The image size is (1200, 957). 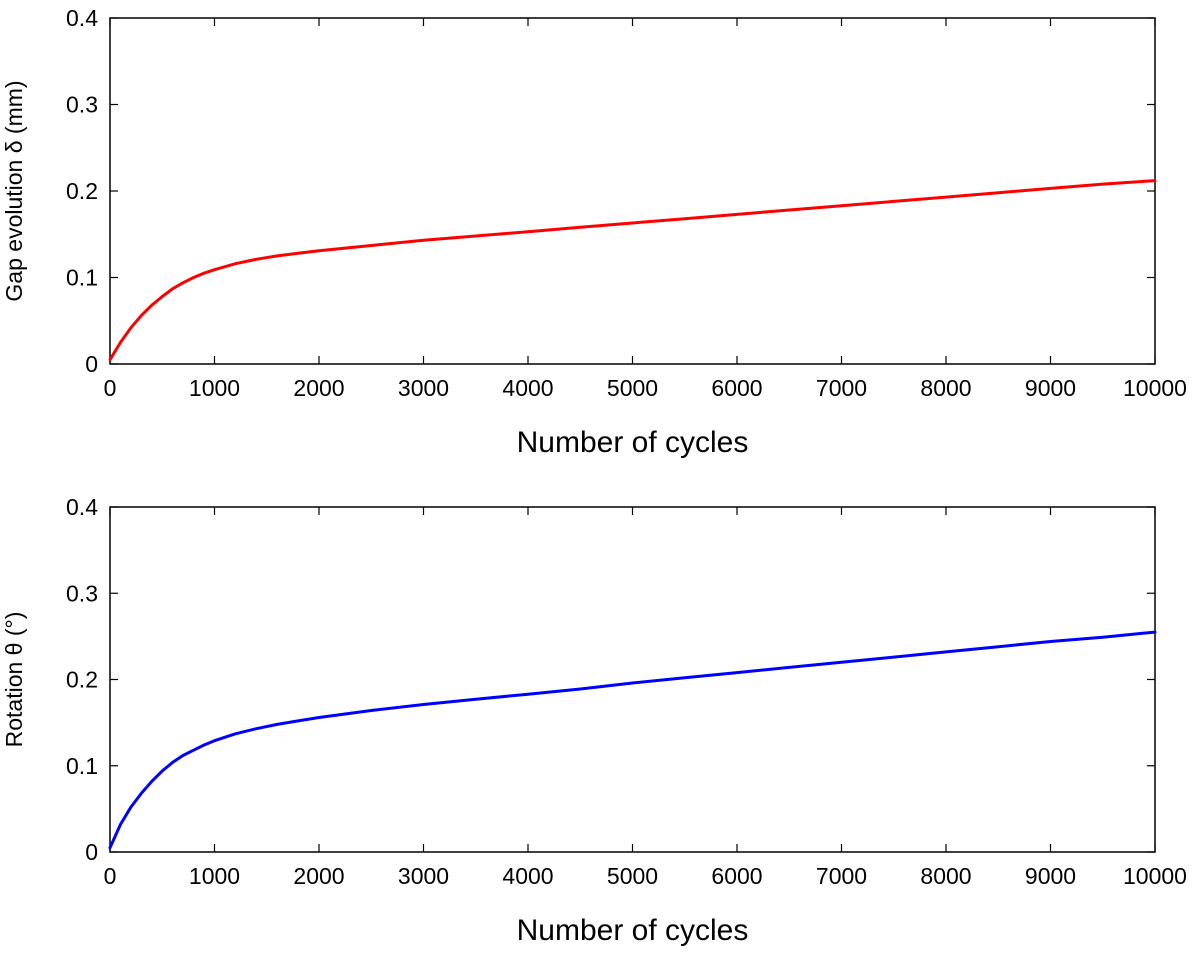 What do you see at coordinates (14, 680) in the screenshot?
I see `y-axis-label: Rotation θ (°)` at bounding box center [14, 680].